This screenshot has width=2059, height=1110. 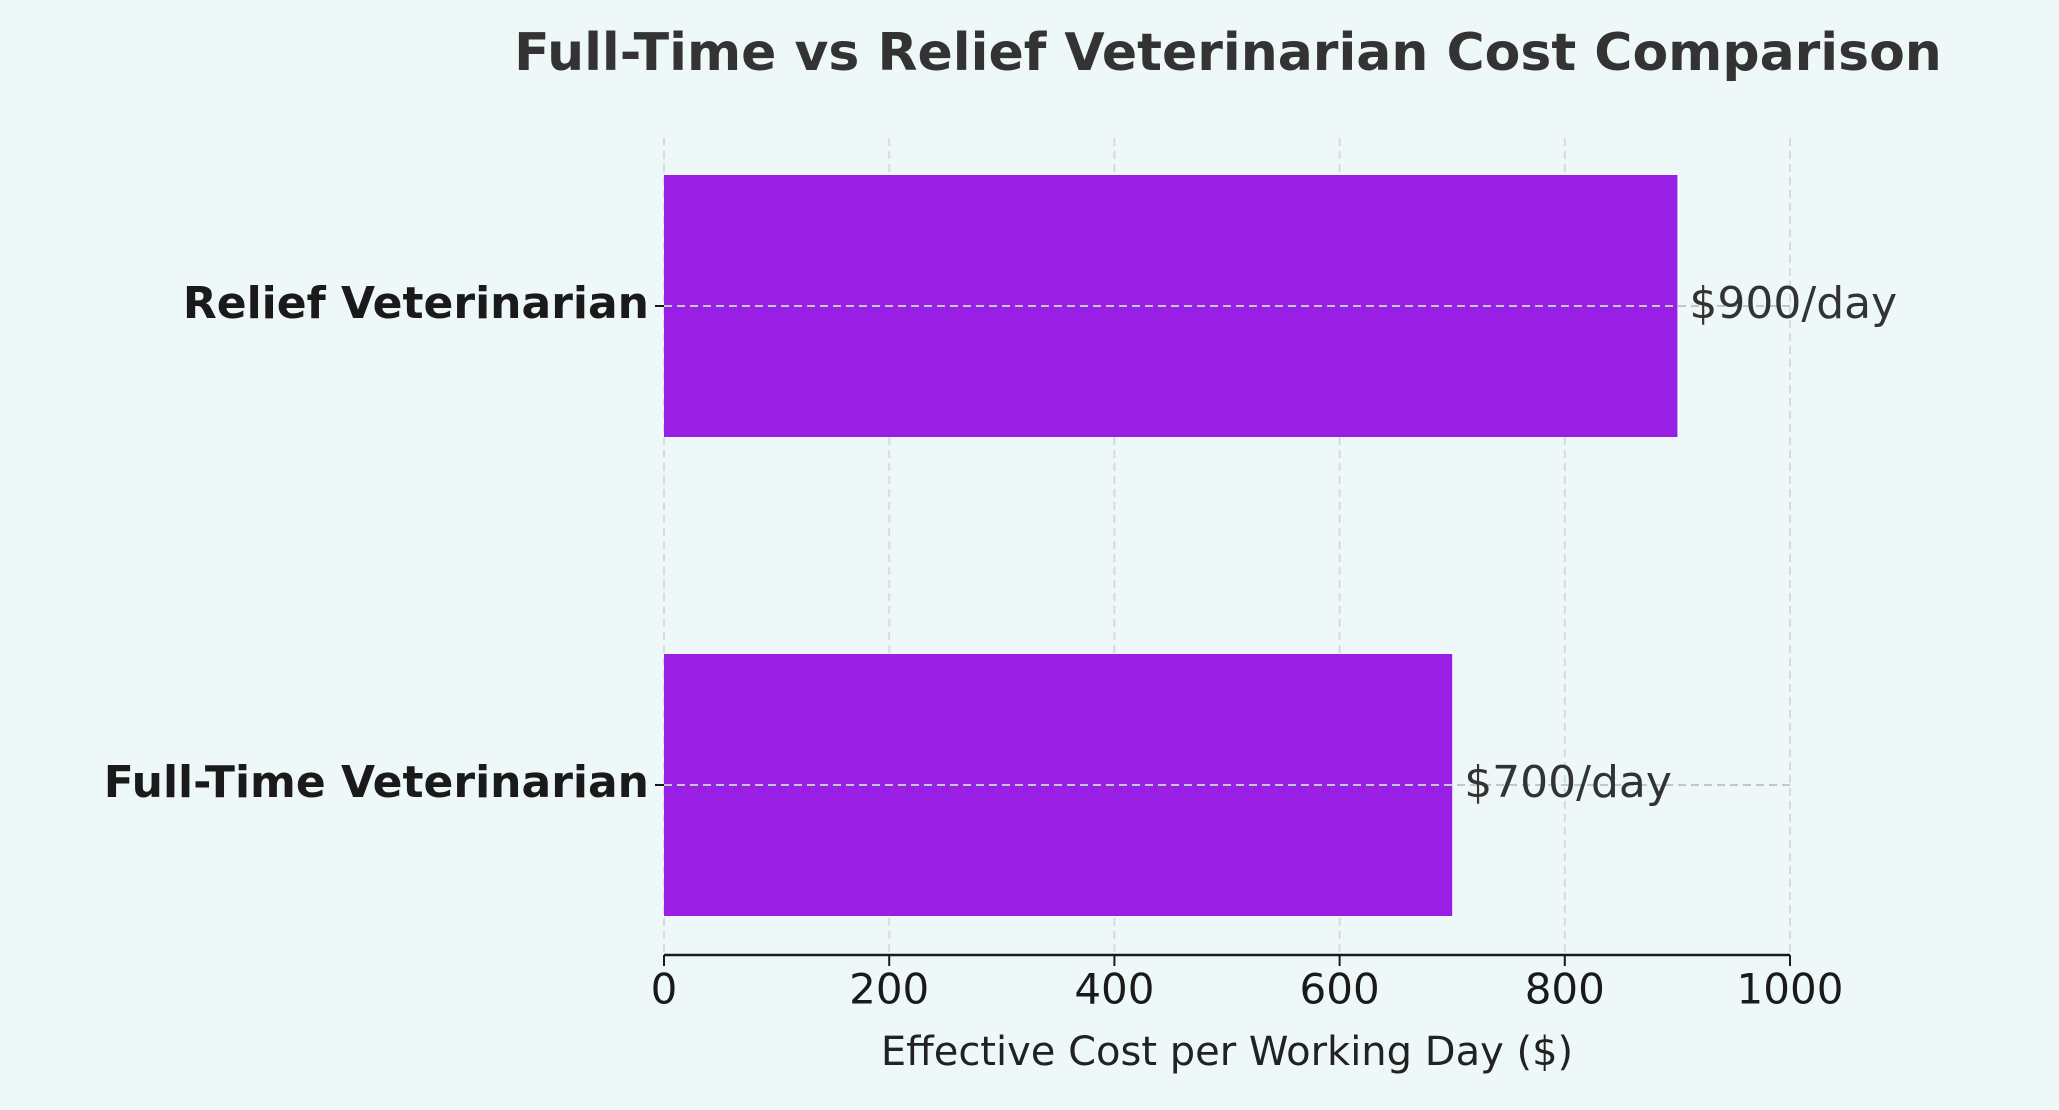 I want to click on x-tick-label: 0, so click(x=664, y=989).